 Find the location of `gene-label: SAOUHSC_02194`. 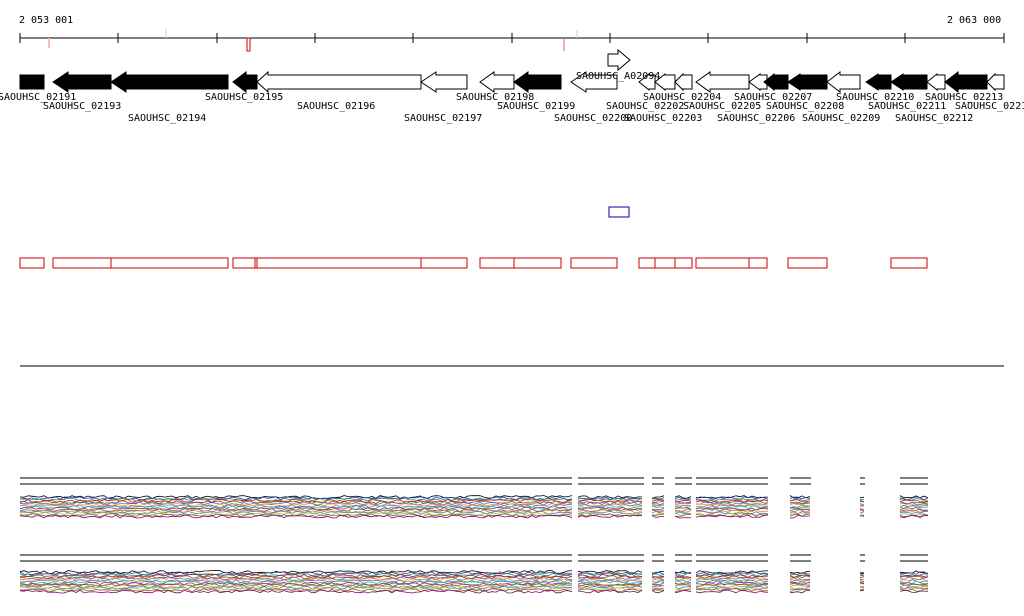

gene-label: SAOUHSC_02194 is located at coordinates (167, 118).